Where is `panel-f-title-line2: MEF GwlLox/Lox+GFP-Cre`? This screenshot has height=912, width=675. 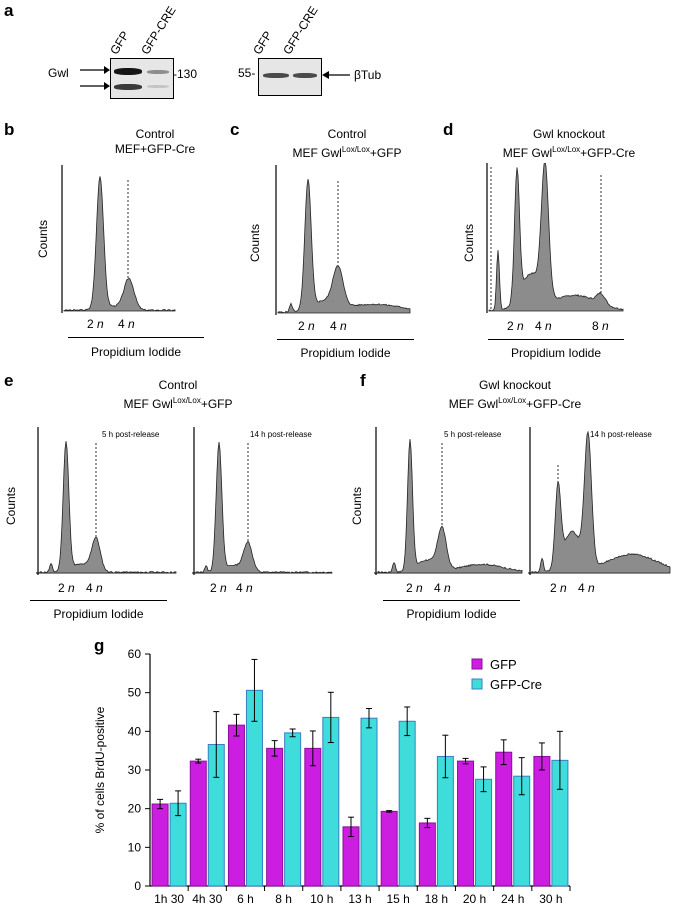
panel-f-title-line2: MEF GwlLox/Lox+GFP-Cre is located at coordinates (515, 403).